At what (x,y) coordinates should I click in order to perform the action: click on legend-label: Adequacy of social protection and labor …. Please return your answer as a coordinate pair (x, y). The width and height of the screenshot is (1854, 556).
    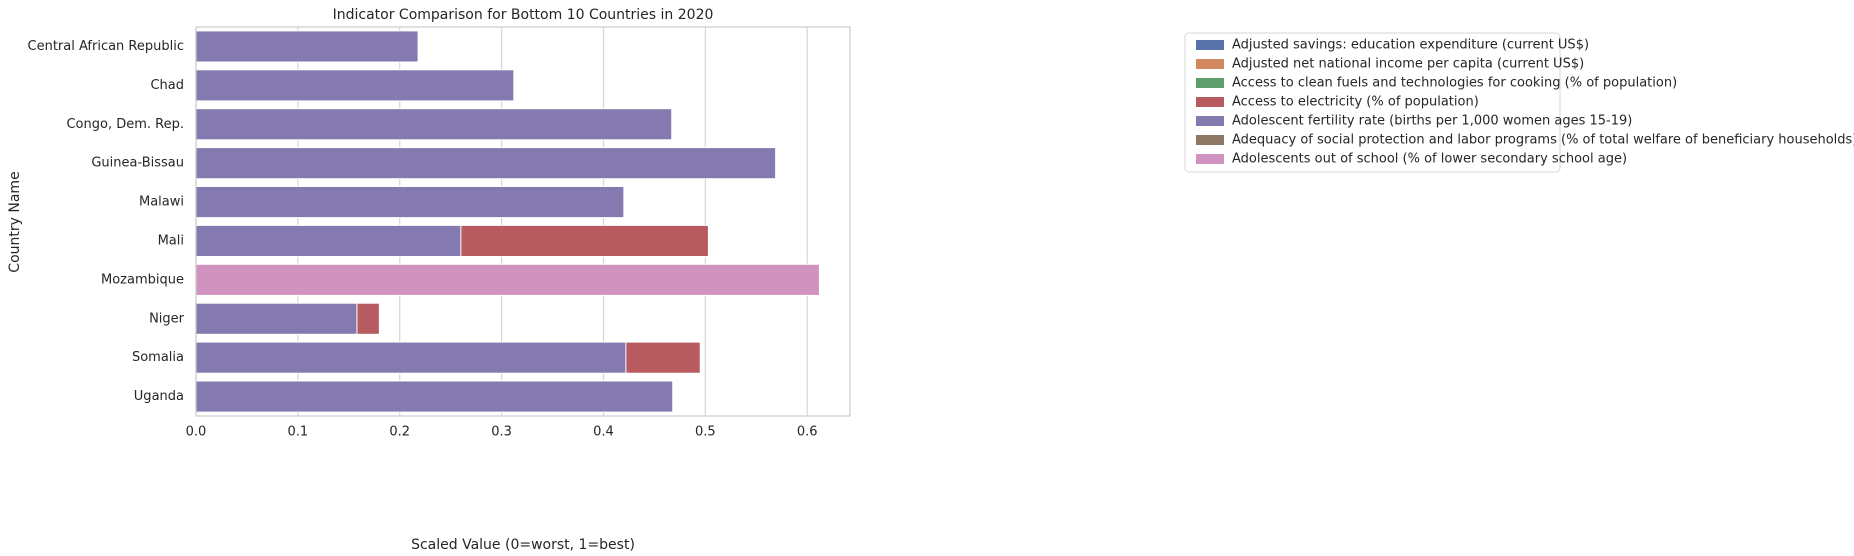
    Looking at the image, I should click on (1543, 140).